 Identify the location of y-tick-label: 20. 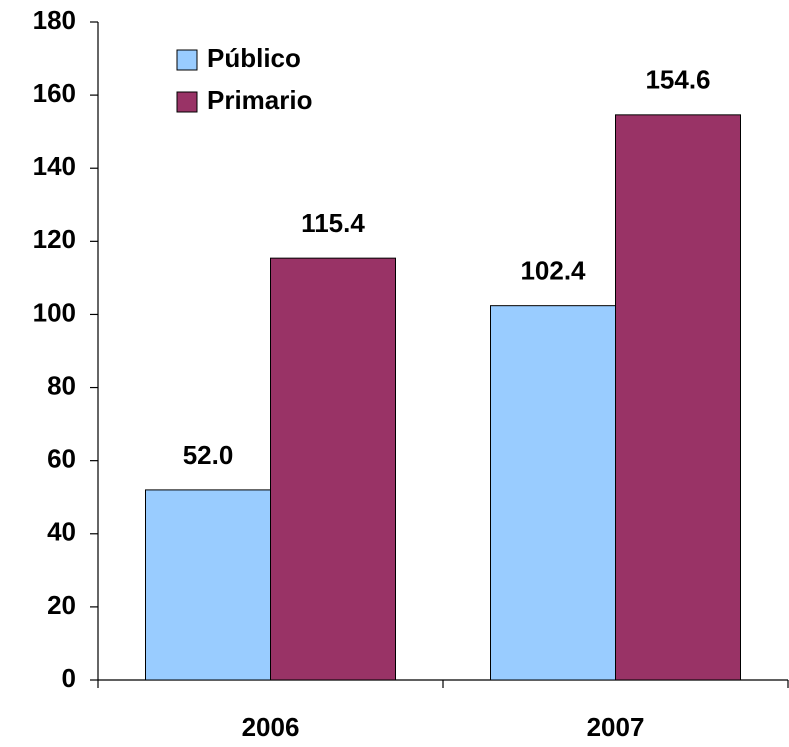
(61, 605).